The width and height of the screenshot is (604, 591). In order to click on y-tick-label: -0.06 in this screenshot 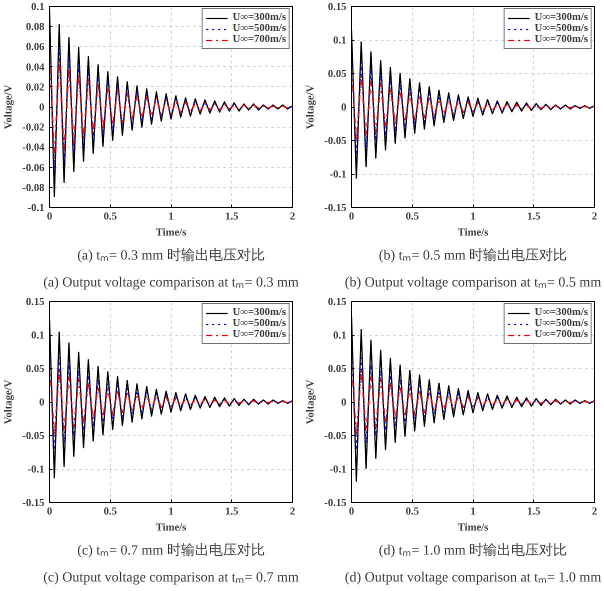, I will do `click(34, 168)`.